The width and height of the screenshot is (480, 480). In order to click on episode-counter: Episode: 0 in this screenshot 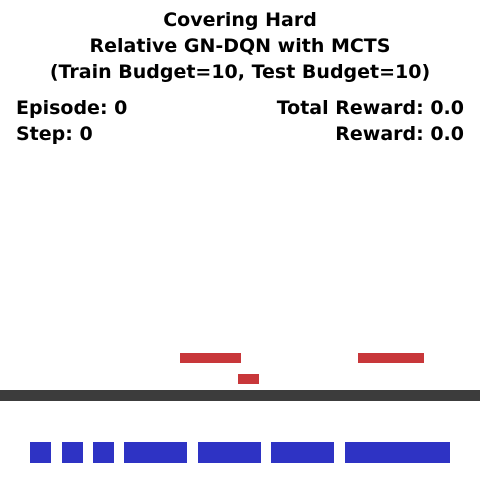, I will do `click(72, 108)`.